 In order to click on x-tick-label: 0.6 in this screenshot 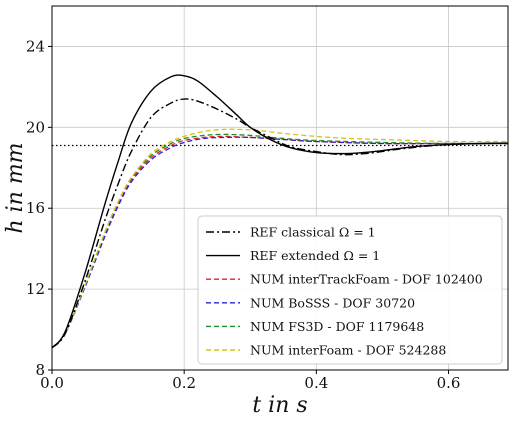, I will do `click(449, 383)`.